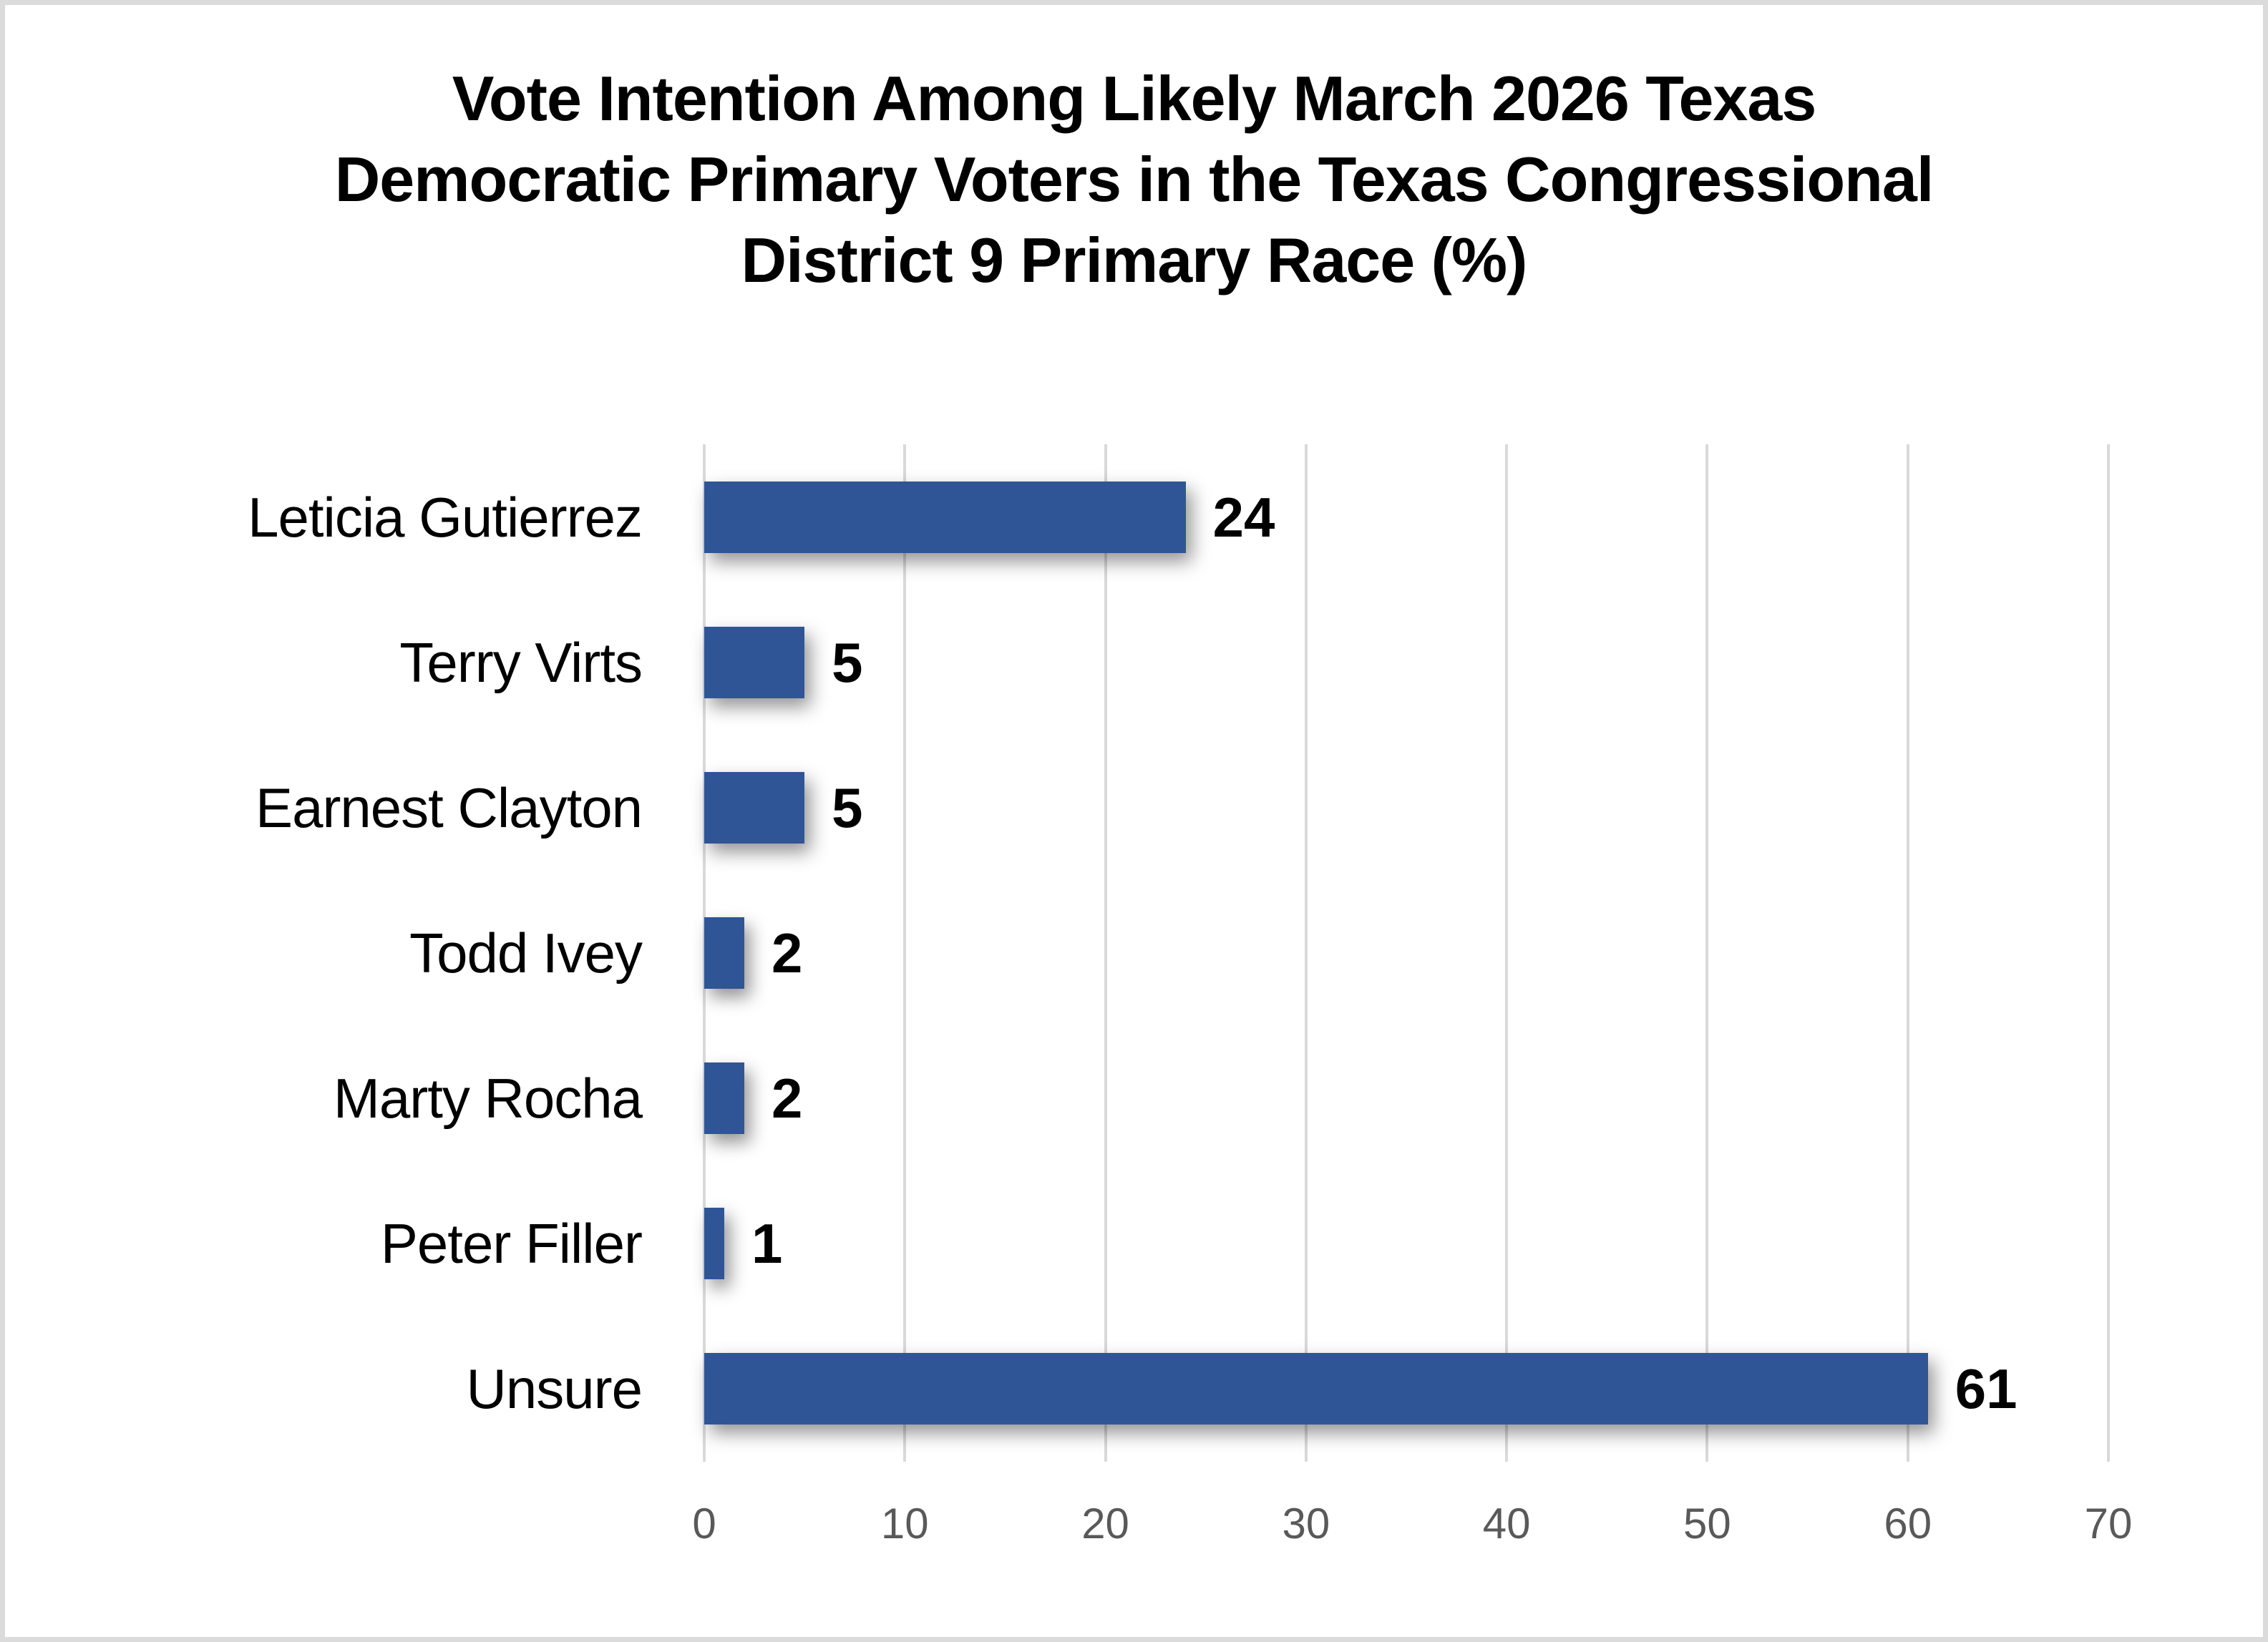  What do you see at coordinates (767, 1244) in the screenshot?
I see `value-label: 1` at bounding box center [767, 1244].